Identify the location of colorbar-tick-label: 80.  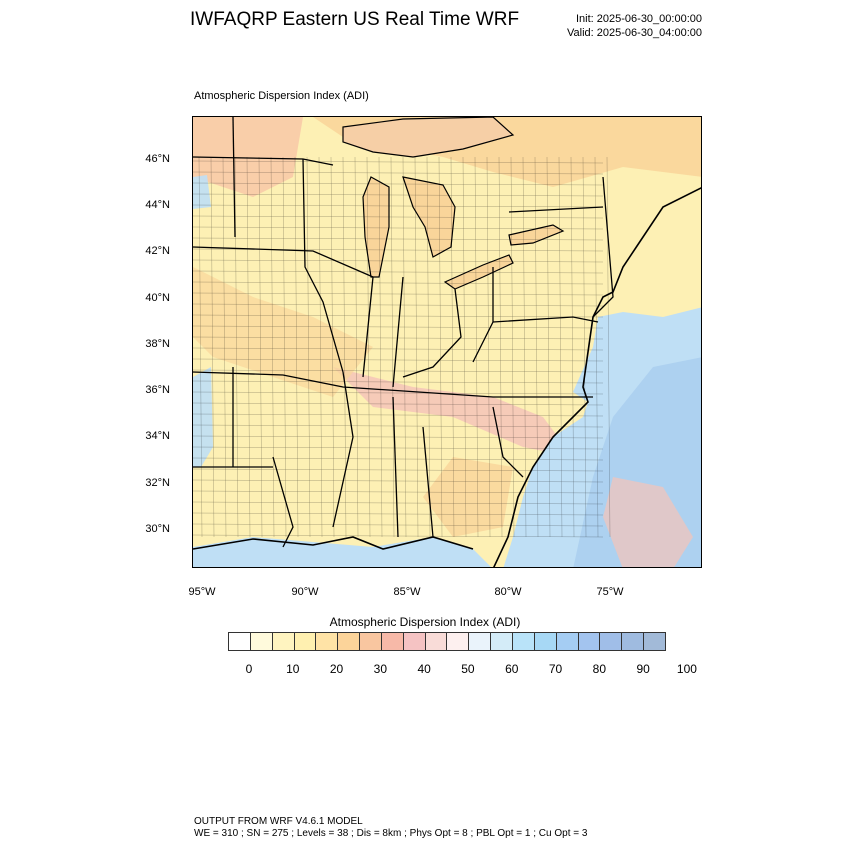
(599, 669).